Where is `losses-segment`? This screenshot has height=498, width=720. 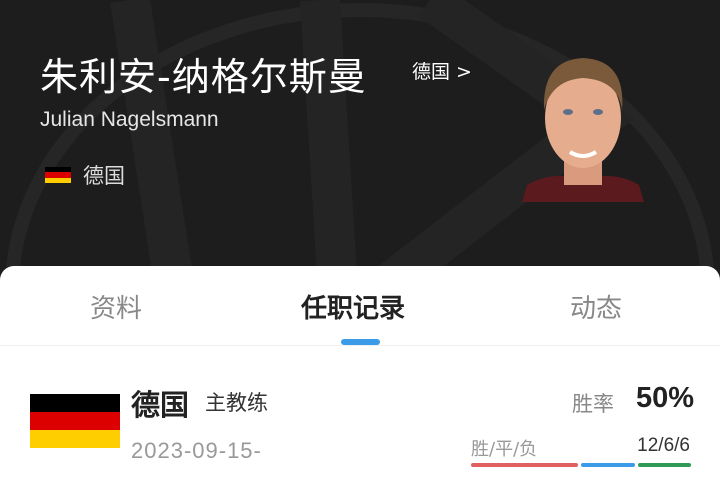
losses-segment is located at coordinates (664, 465).